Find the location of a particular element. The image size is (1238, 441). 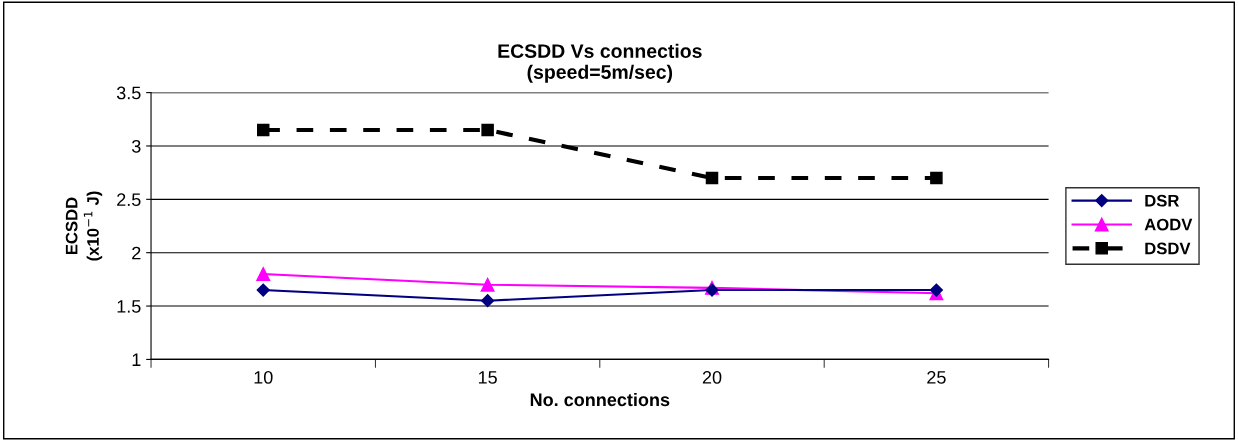

y-axis-title: ECSDD (x10$^{−1}$ J) is located at coordinates (84, 226).